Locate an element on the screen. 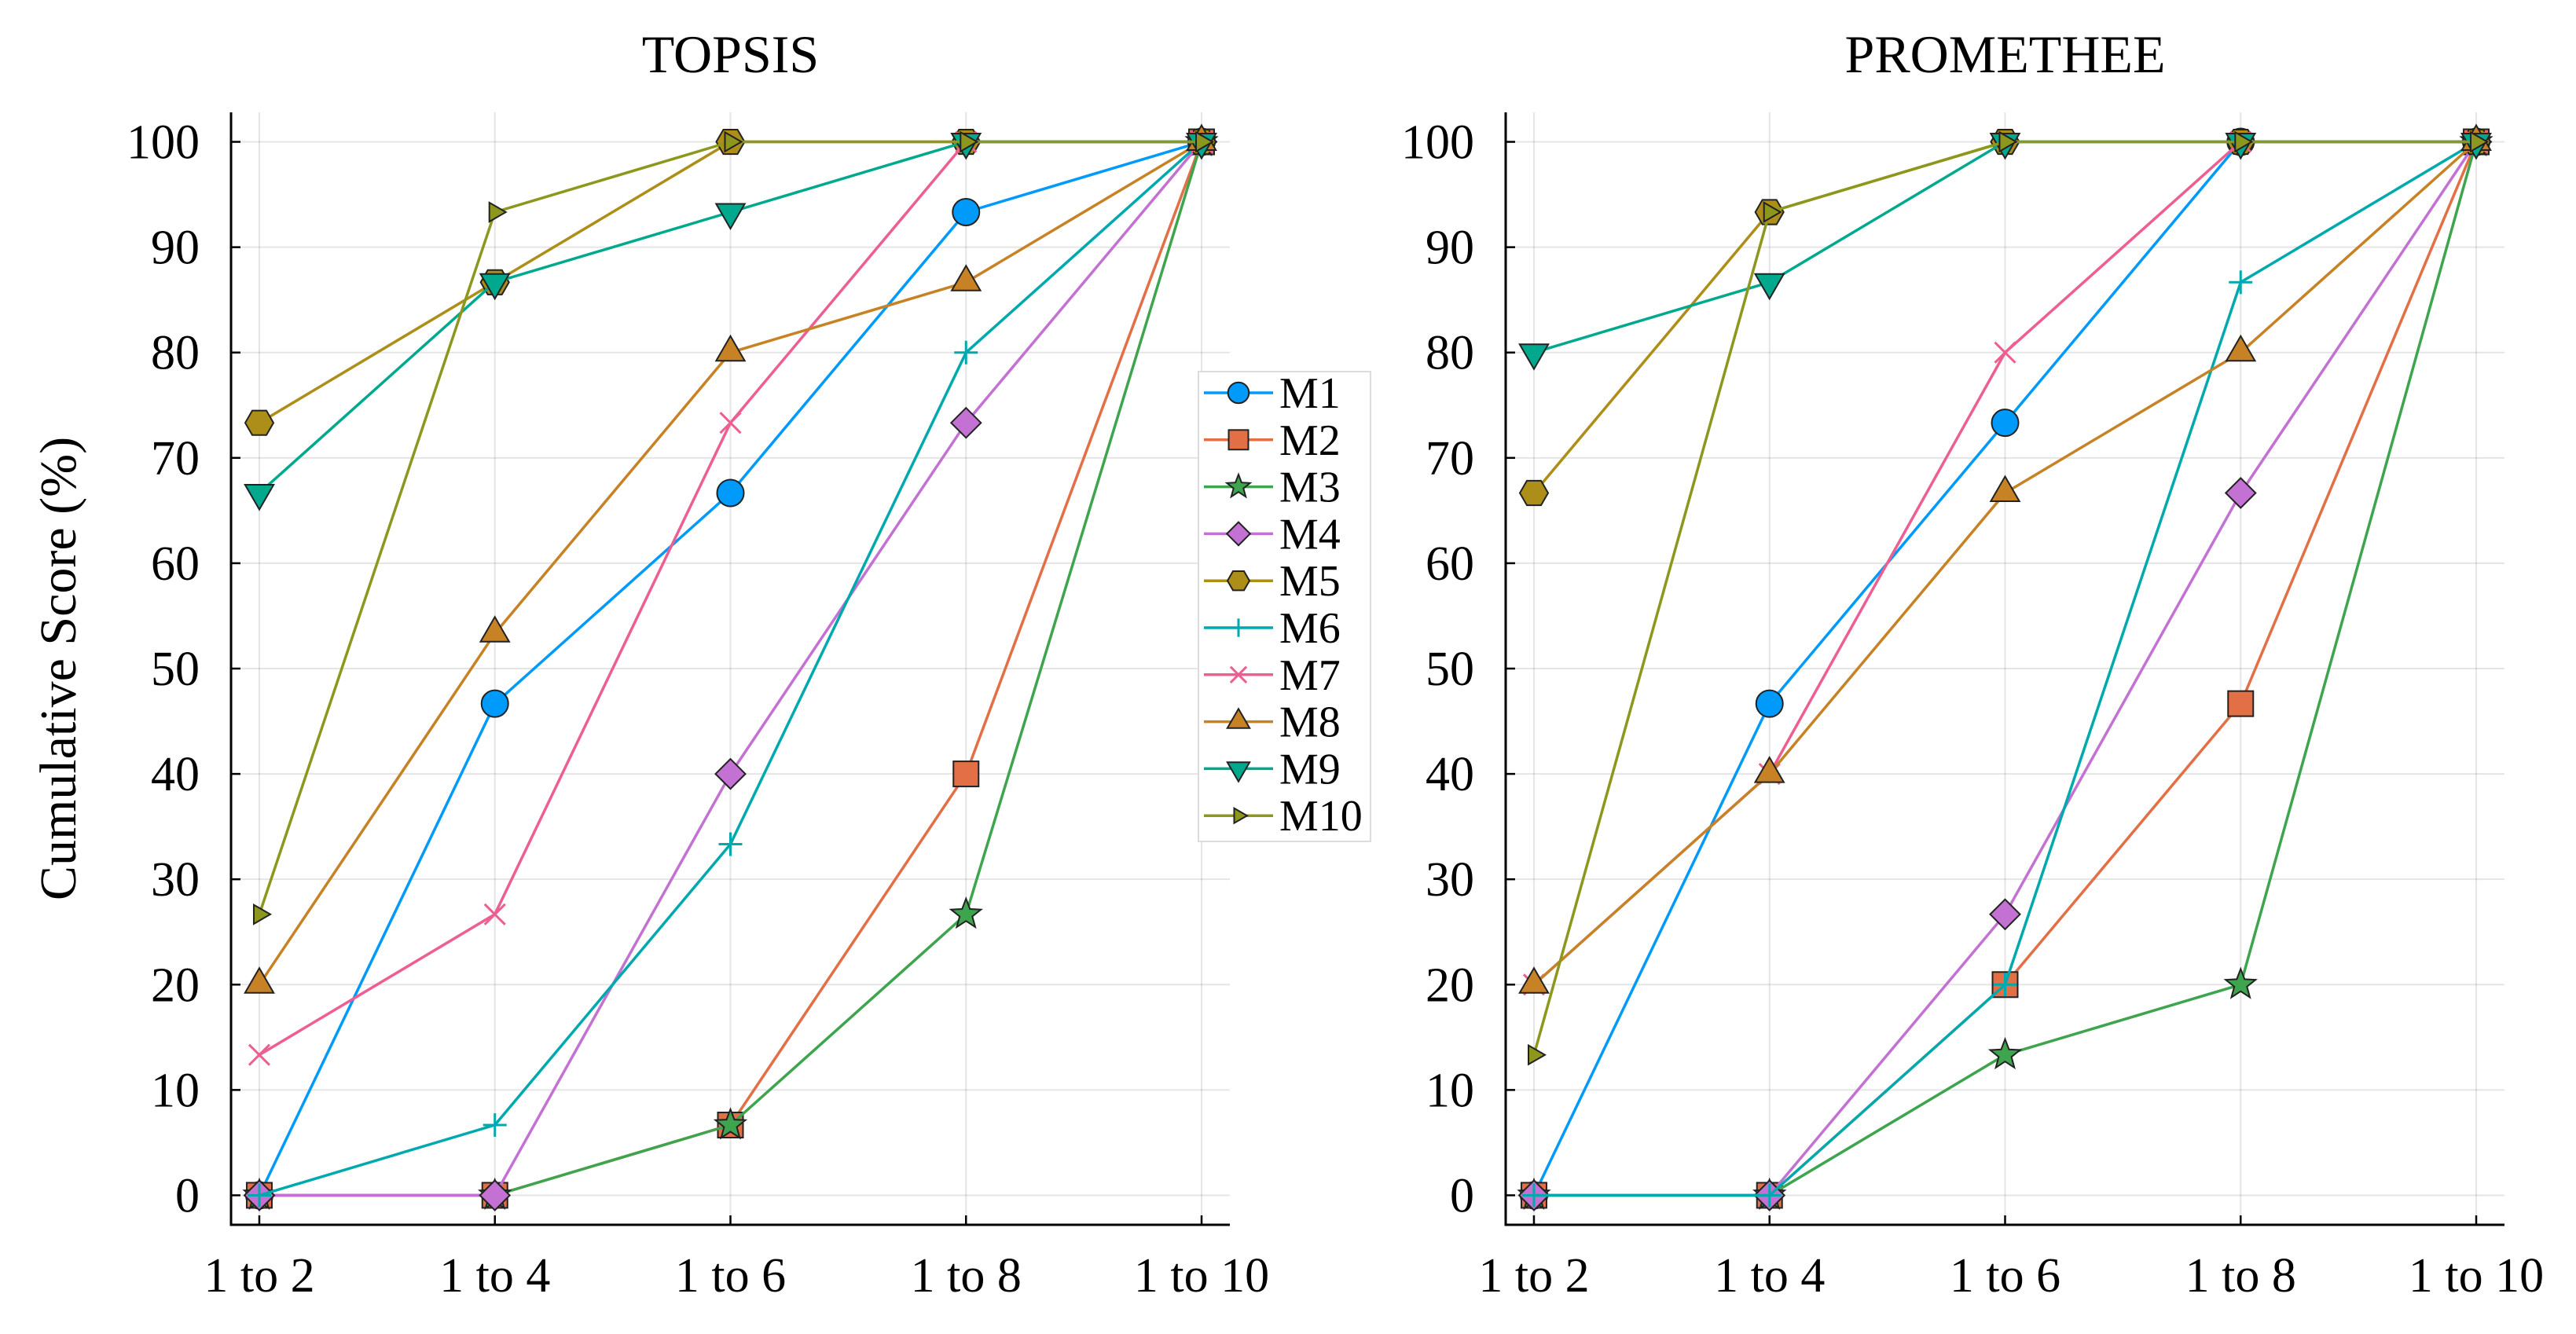 Image resolution: width=2576 pixels, height=1334 pixels. chart-title: PROMETHEE is located at coordinates (2005, 54).